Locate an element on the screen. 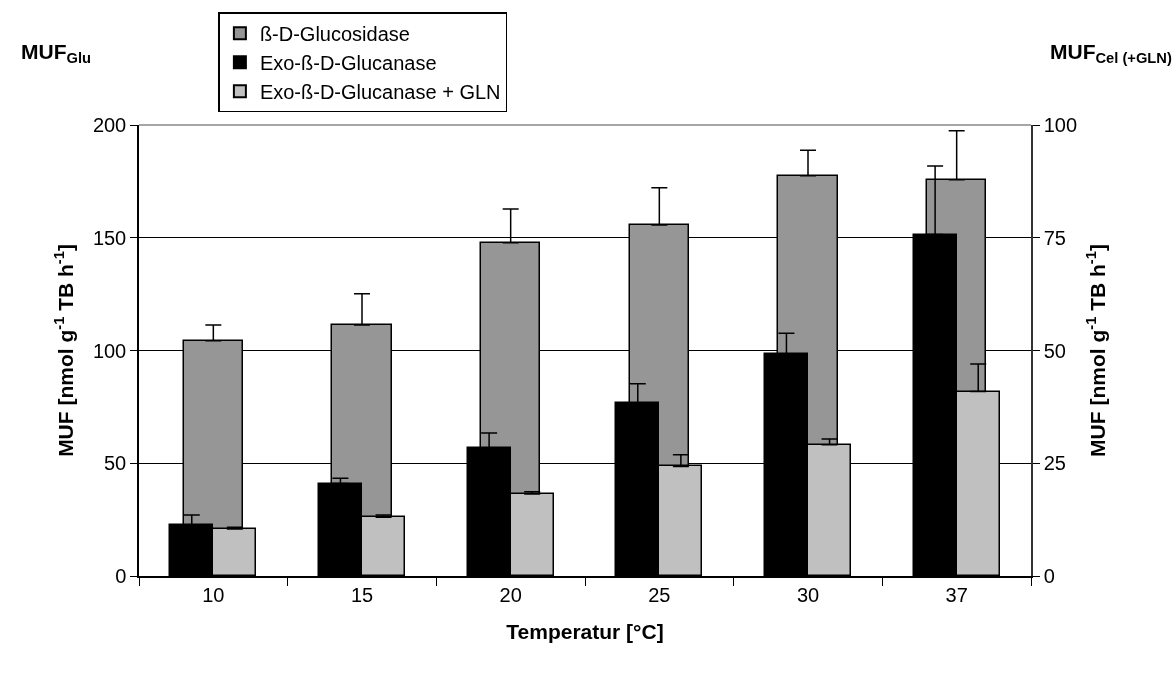 This screenshot has height=691, width=1172. y2-tick-label: 75 is located at coordinates (1054, 237).